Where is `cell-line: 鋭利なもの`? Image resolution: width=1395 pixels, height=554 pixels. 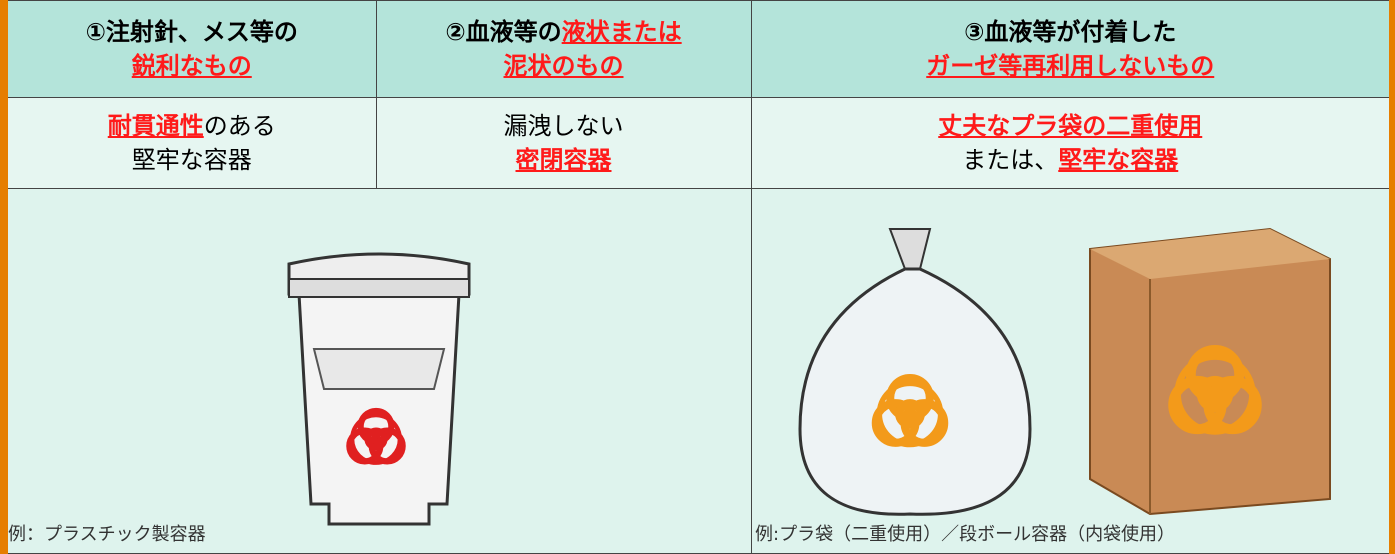
cell-line: 鋭利なもの is located at coordinates (192, 66).